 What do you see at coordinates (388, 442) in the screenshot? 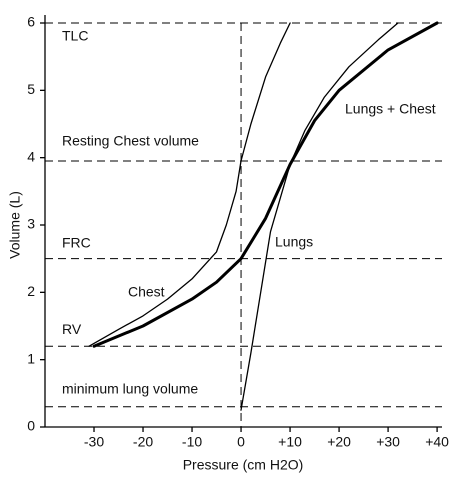
I see `x-tick-label: +30` at bounding box center [388, 442].